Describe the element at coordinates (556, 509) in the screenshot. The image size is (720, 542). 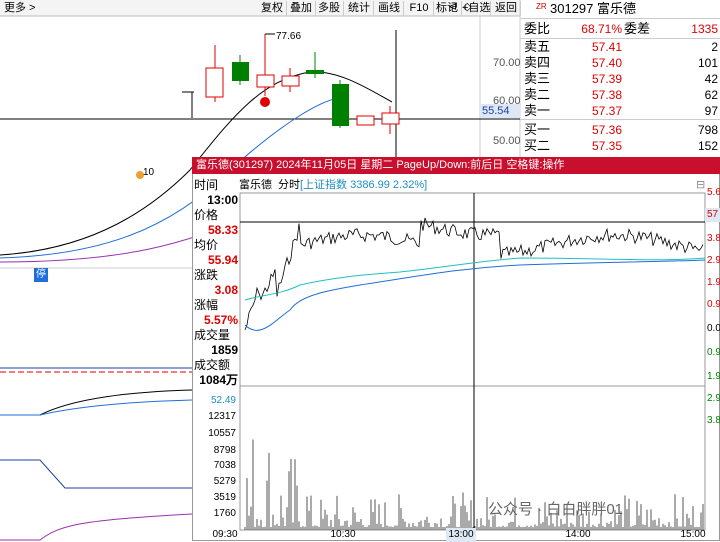
I see `watermark: 公众号 · 白白胖胖01` at that location.